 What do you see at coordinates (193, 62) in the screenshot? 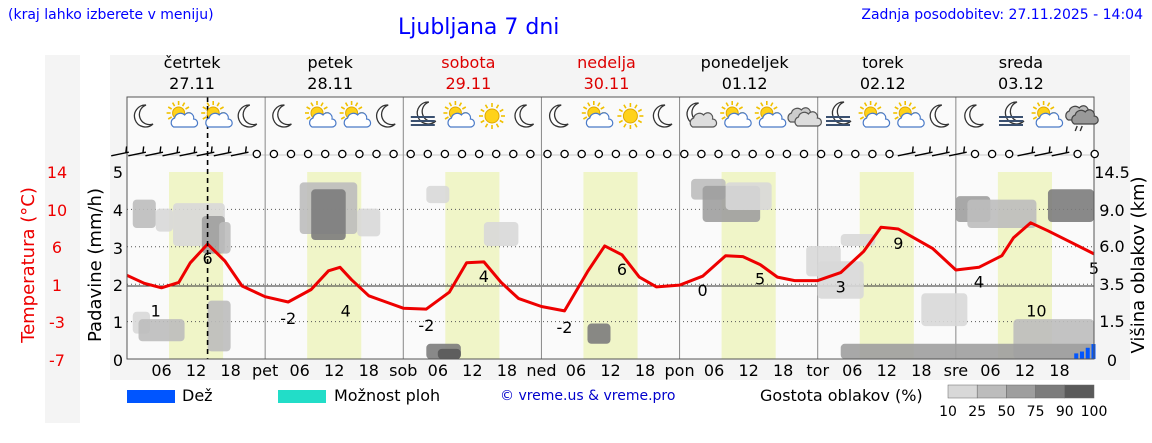
I see `day-name: četrtek` at bounding box center [193, 62].